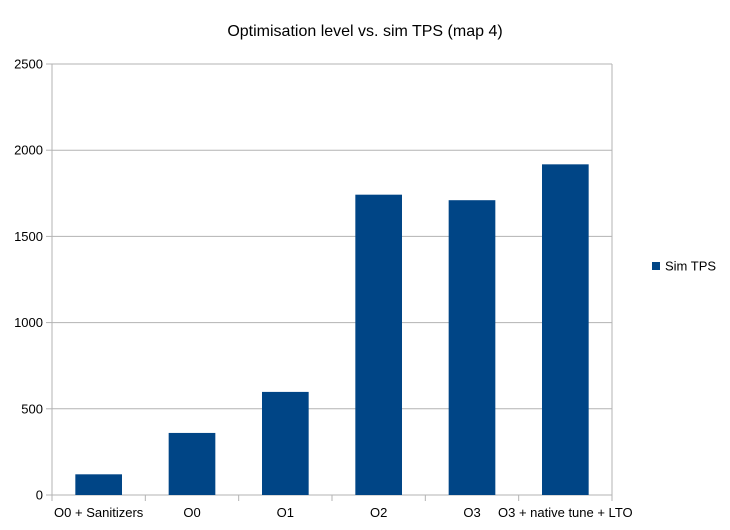 Image resolution: width=730 pixels, height=530 pixels. Describe the element at coordinates (690, 266) in the screenshot. I see `legend-label: Sim TPS` at that location.